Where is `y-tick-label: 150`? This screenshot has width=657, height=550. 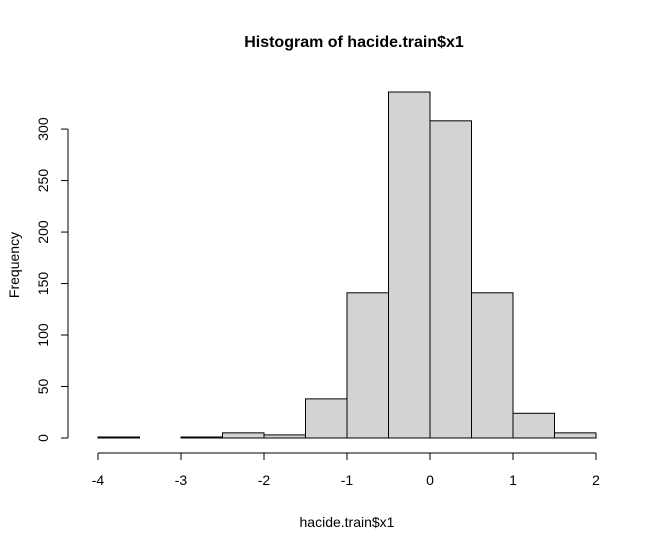
y-tick-label: 150 is located at coordinates (43, 284).